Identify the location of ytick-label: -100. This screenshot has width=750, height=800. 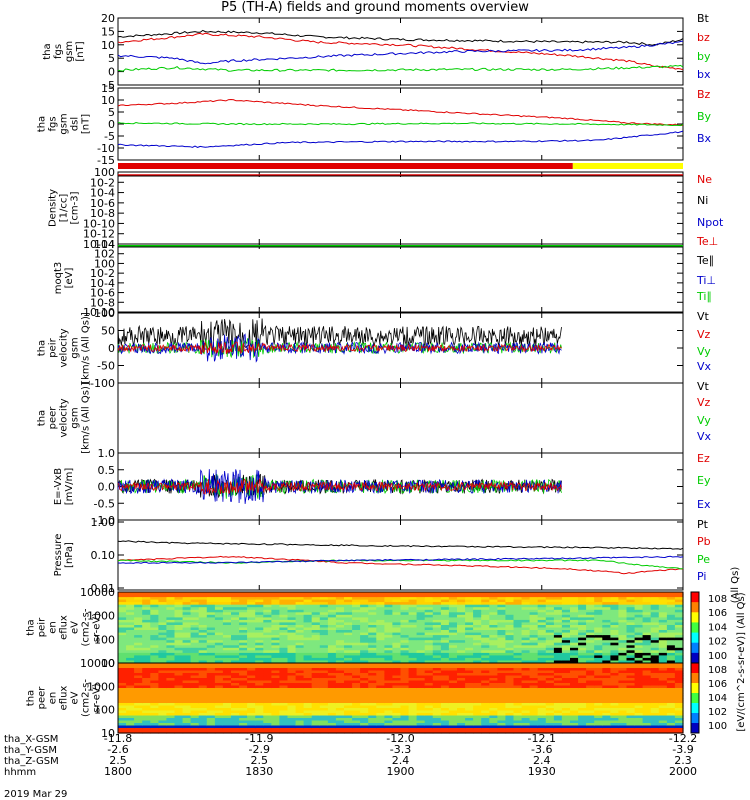
(102, 383).